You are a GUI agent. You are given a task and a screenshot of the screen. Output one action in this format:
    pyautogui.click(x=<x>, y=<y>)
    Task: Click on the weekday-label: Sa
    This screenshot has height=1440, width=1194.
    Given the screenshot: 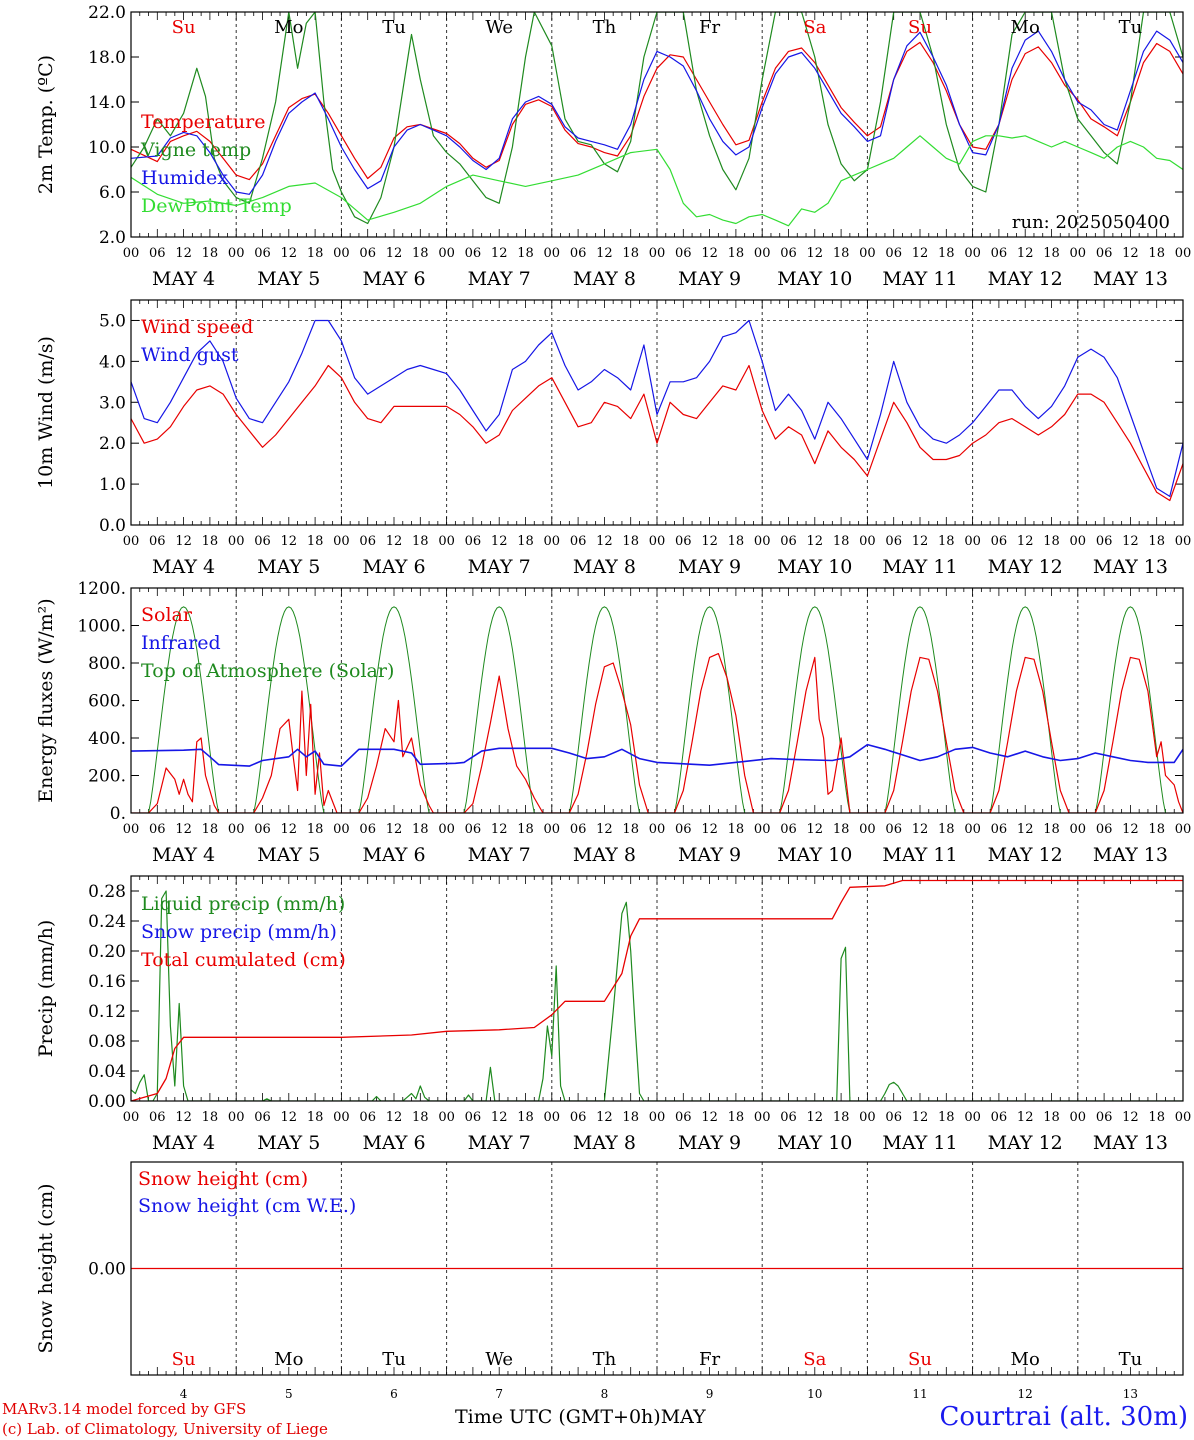 What is the action you would take?
    pyautogui.click(x=814, y=1359)
    